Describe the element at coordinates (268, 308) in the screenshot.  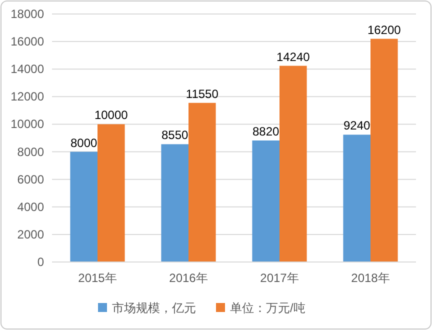
I see `legend-label: 单位：万元/吨` at that location.